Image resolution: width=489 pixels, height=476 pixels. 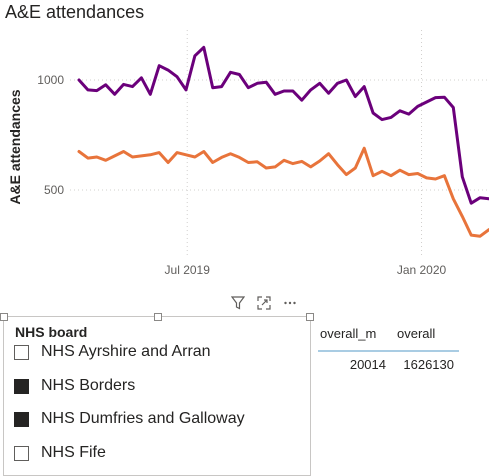 I want to click on y-tick-label: 1000, so click(x=50, y=80).